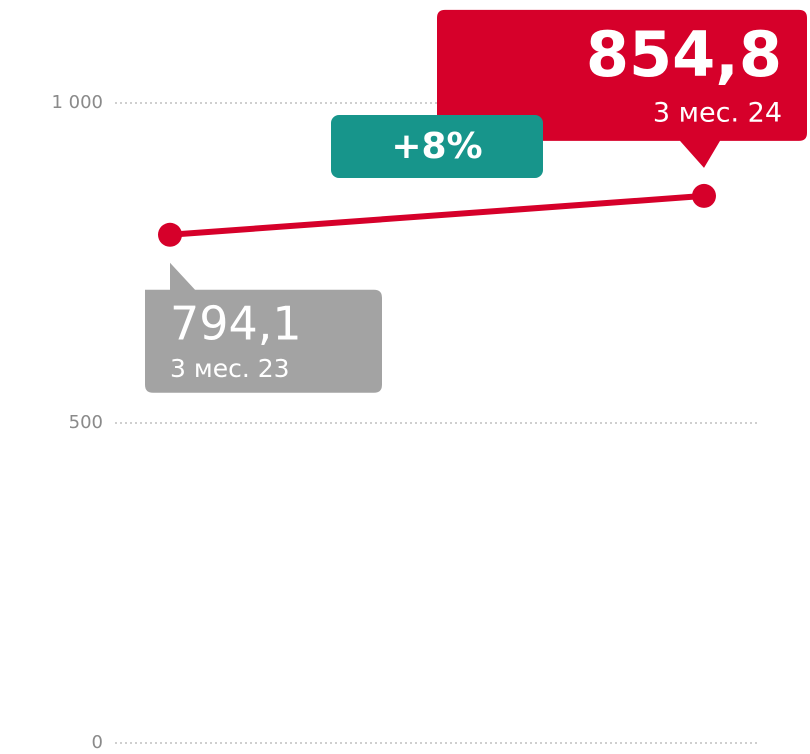 Image resolution: width=810 pixels, height=754 pixels. What do you see at coordinates (230, 368) in the screenshot?
I see `category-label: 3 мес. 23` at bounding box center [230, 368].